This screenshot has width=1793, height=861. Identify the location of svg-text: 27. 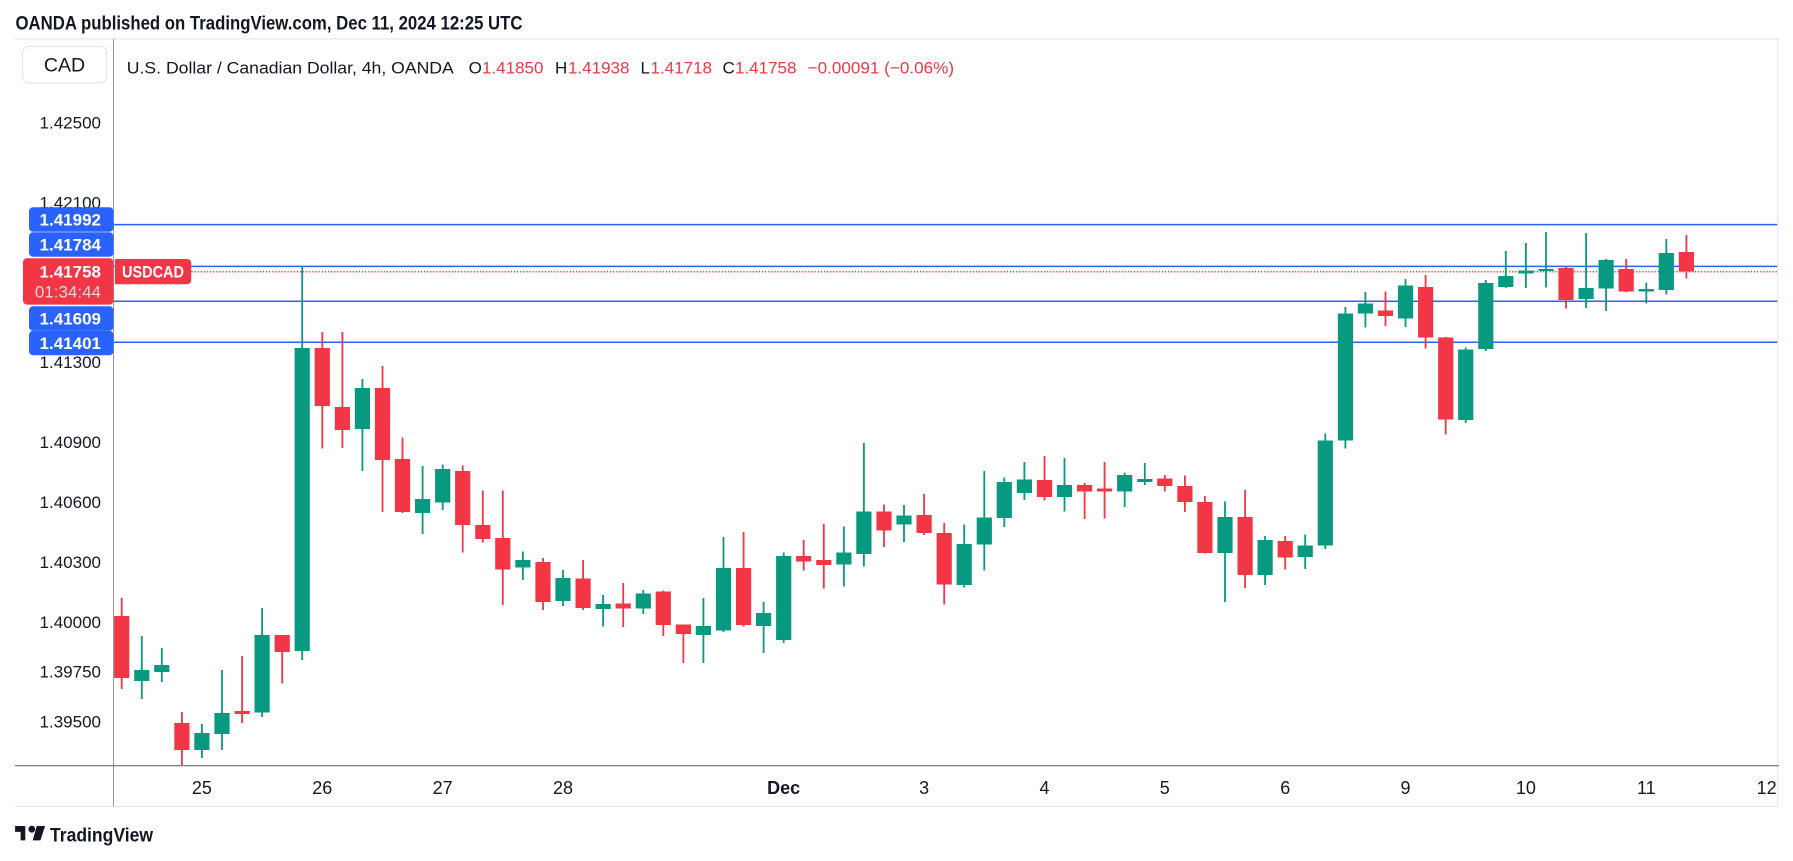
(443, 788).